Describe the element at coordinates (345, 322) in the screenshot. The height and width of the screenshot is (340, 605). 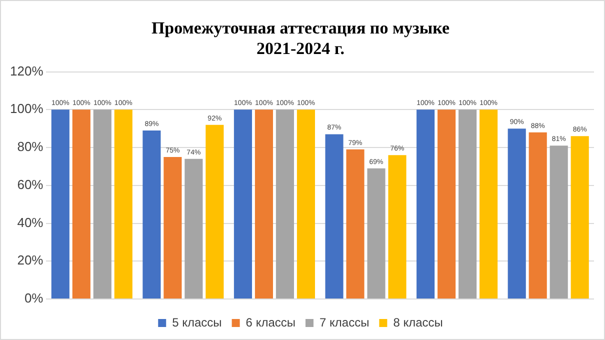
I see `legend-label: 7 классы` at that location.